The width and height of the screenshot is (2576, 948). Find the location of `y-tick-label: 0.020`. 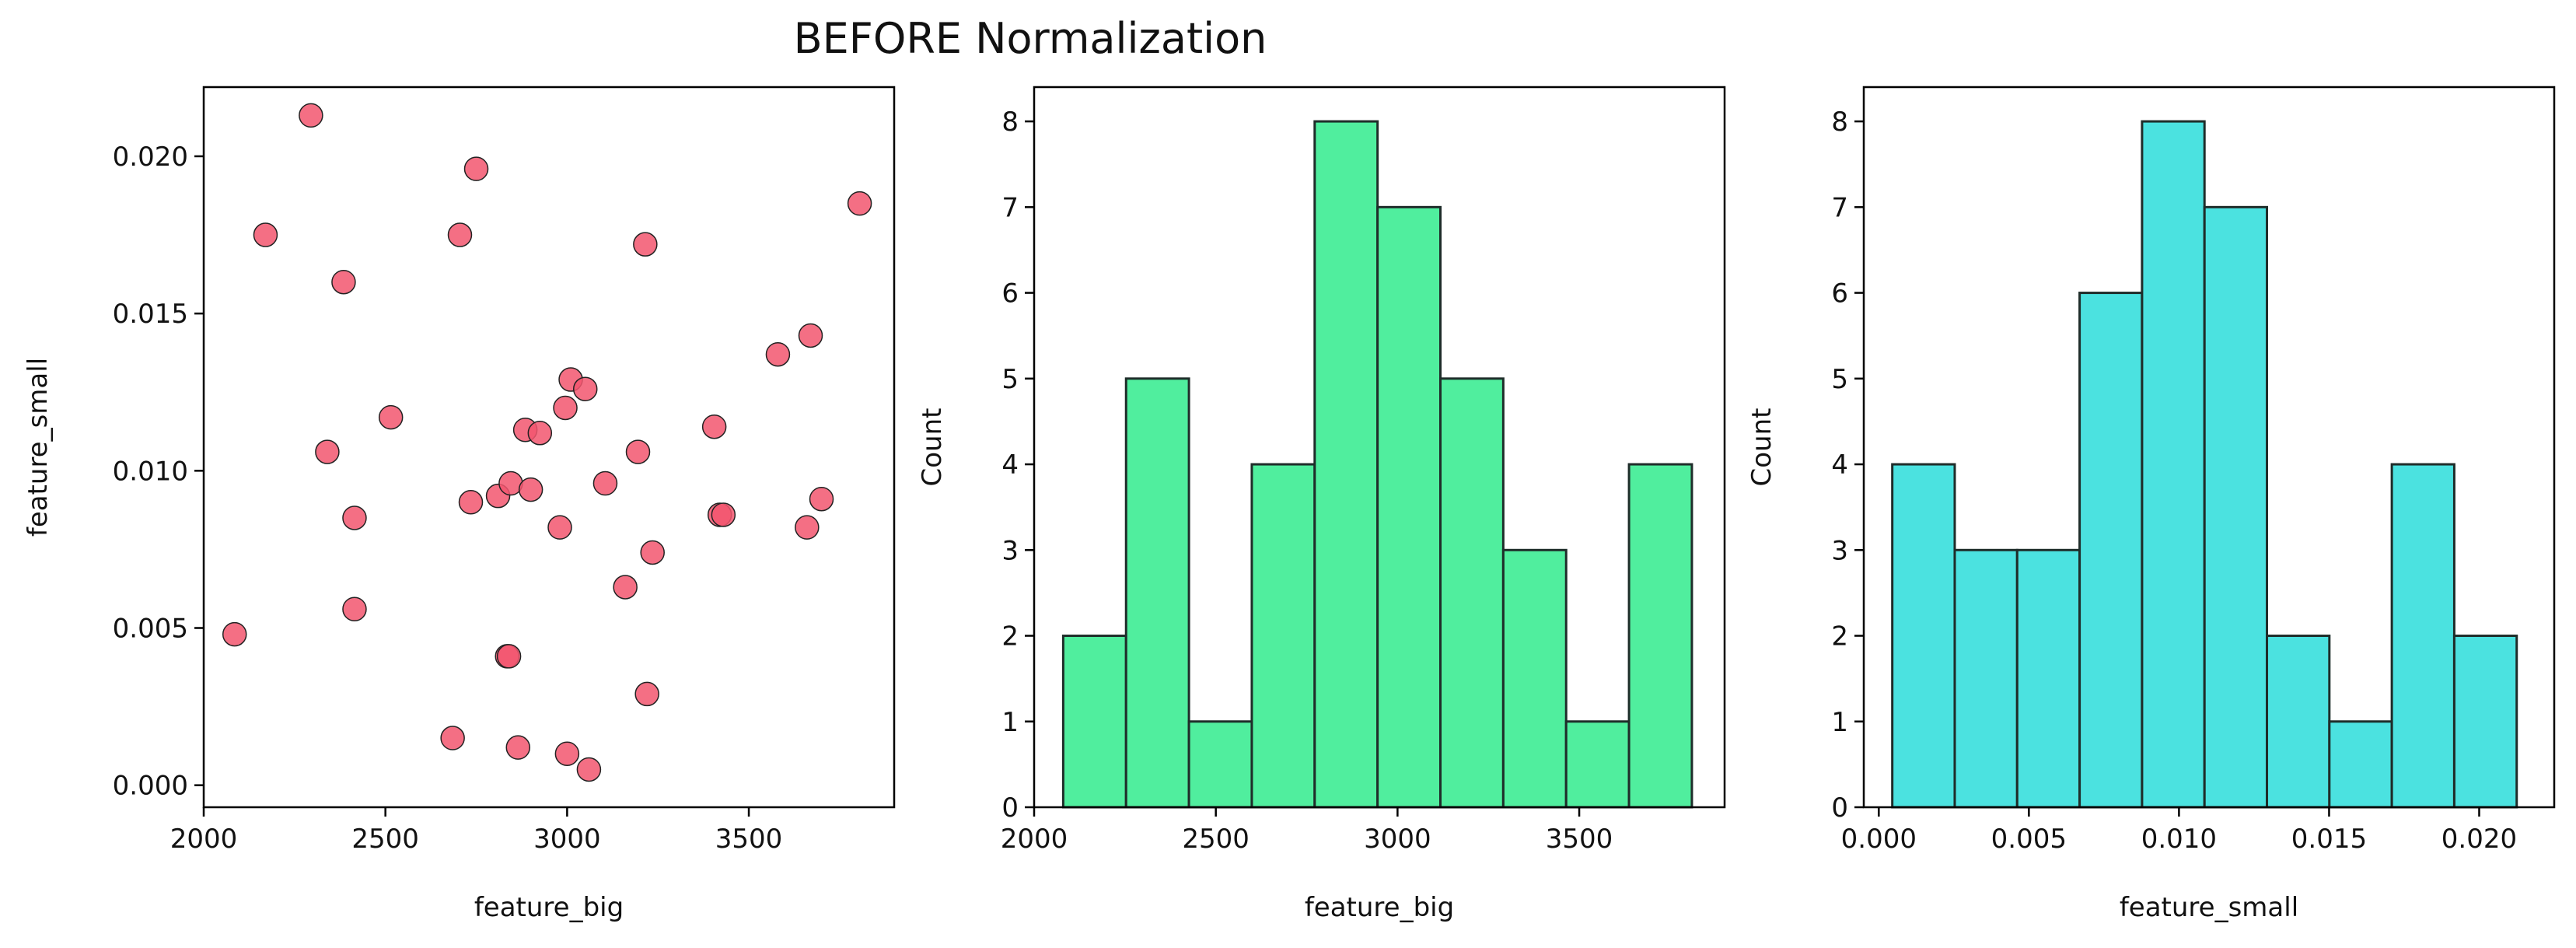

y-tick-label: 0.020 is located at coordinates (150, 157).